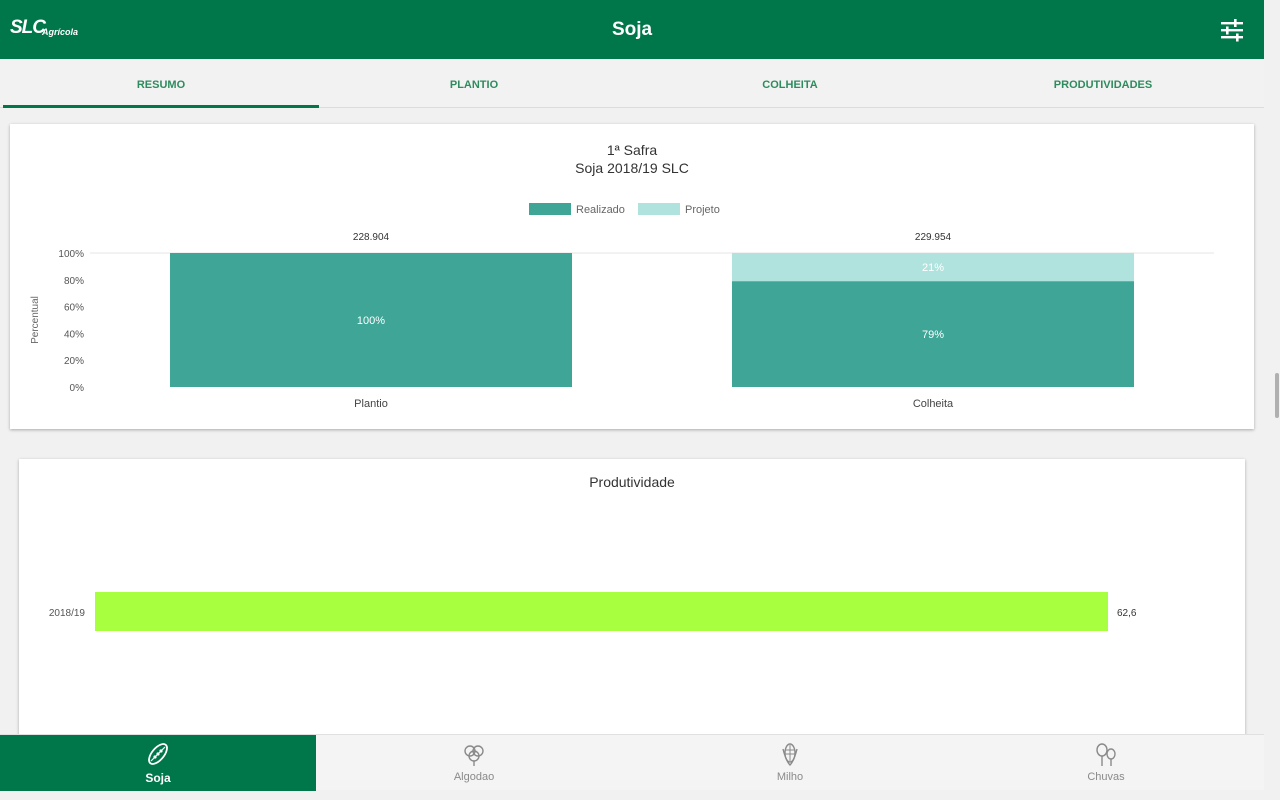 The height and width of the screenshot is (800, 1280). What do you see at coordinates (632, 150) in the screenshot?
I see `chart-title: 1ª Safra` at bounding box center [632, 150].